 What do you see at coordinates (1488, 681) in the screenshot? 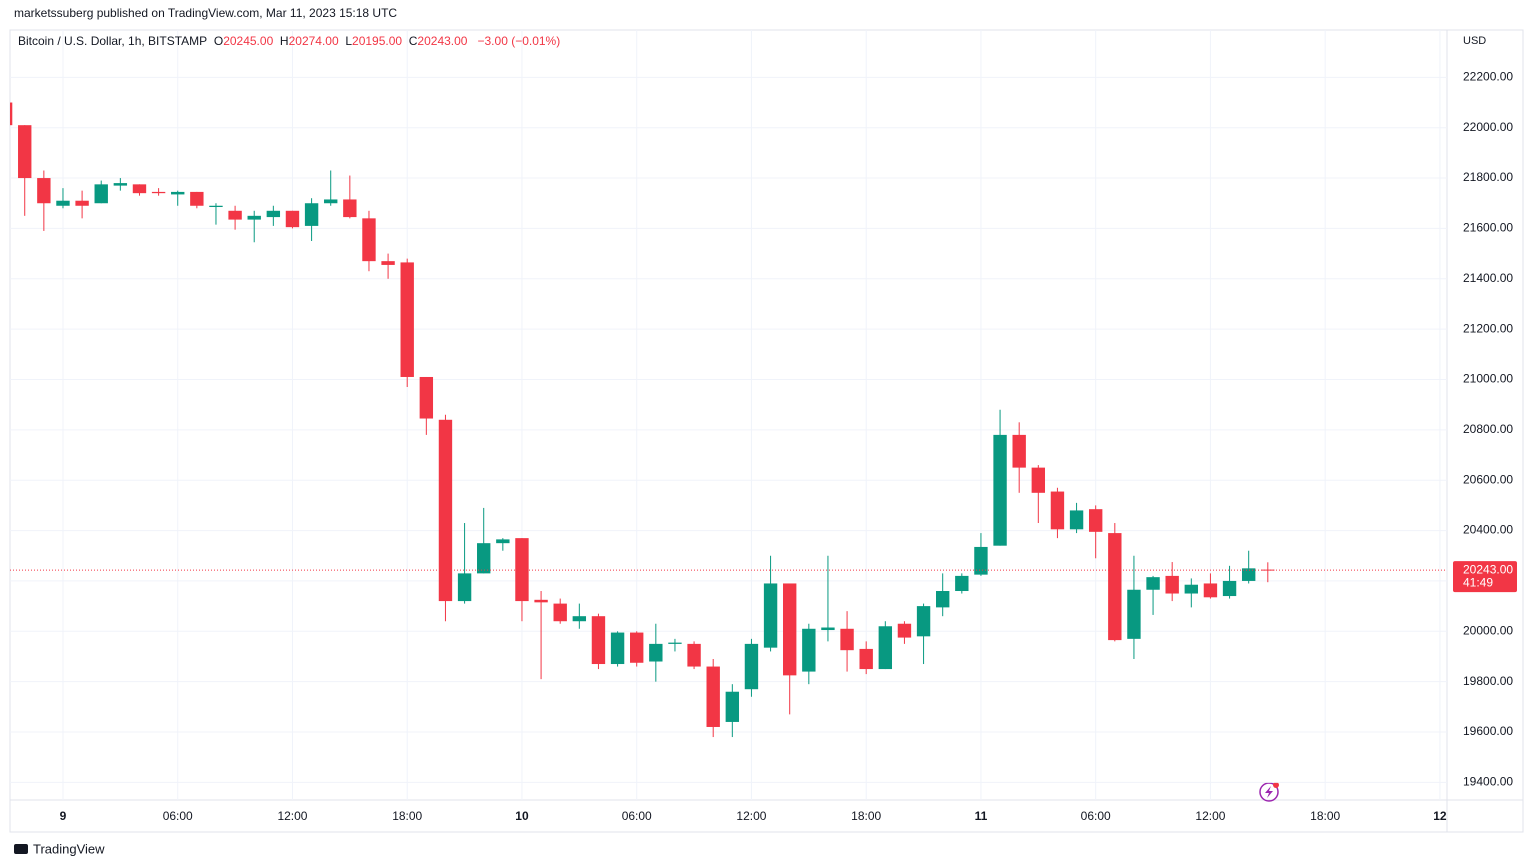
I see `y-tick-label: 19800.00` at bounding box center [1488, 681].